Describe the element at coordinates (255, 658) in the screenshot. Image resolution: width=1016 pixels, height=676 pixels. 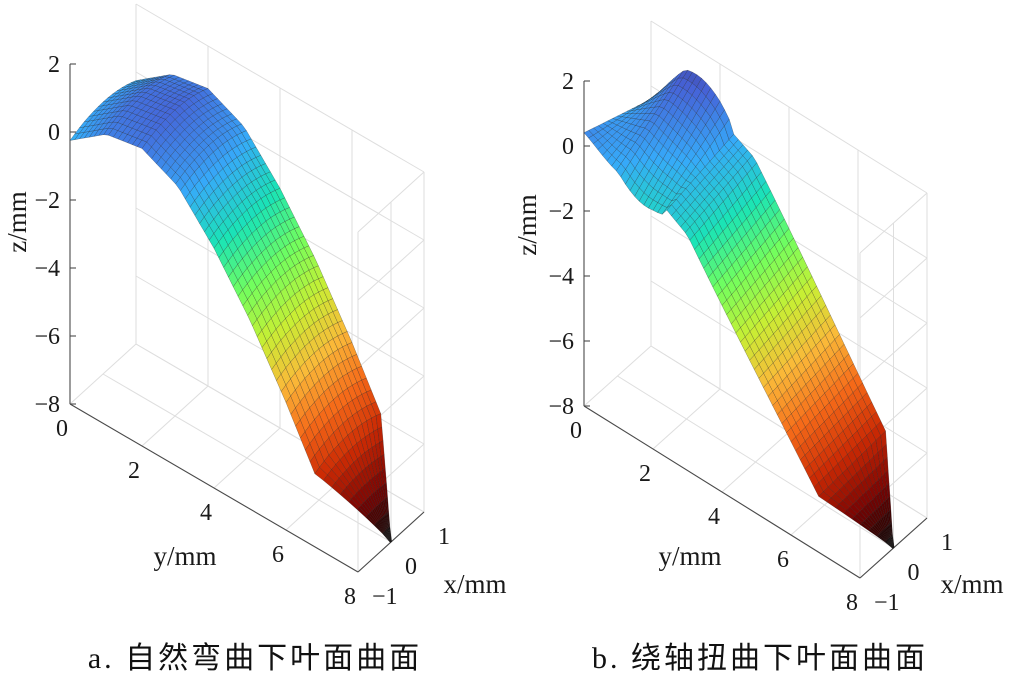
I see `chart-a-caption: a. 自然弯曲下叶面曲面` at that location.